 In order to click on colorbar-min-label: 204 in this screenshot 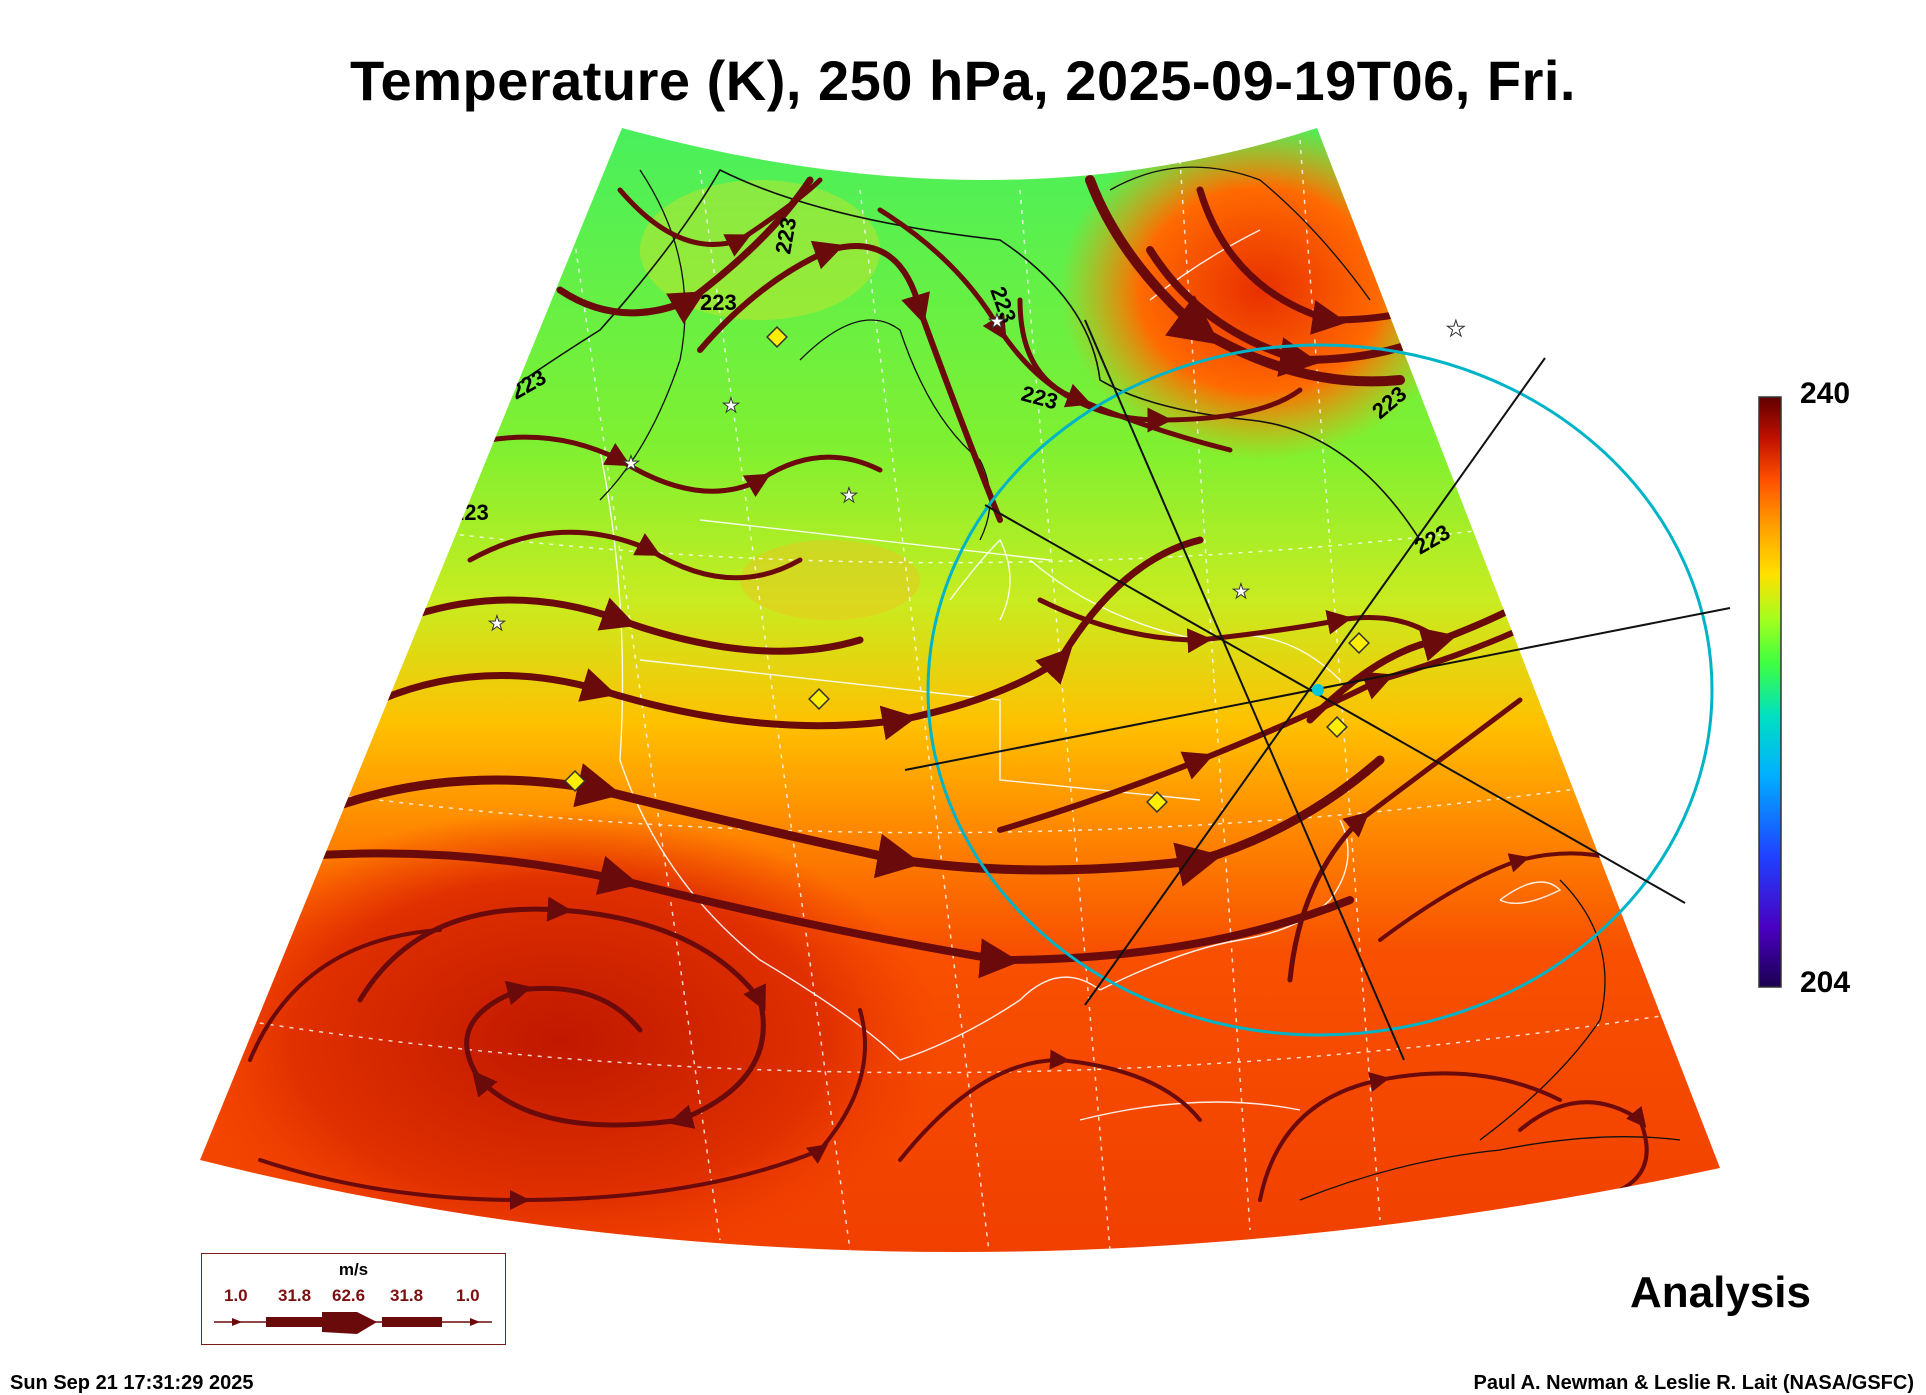, I will do `click(1825, 982)`.